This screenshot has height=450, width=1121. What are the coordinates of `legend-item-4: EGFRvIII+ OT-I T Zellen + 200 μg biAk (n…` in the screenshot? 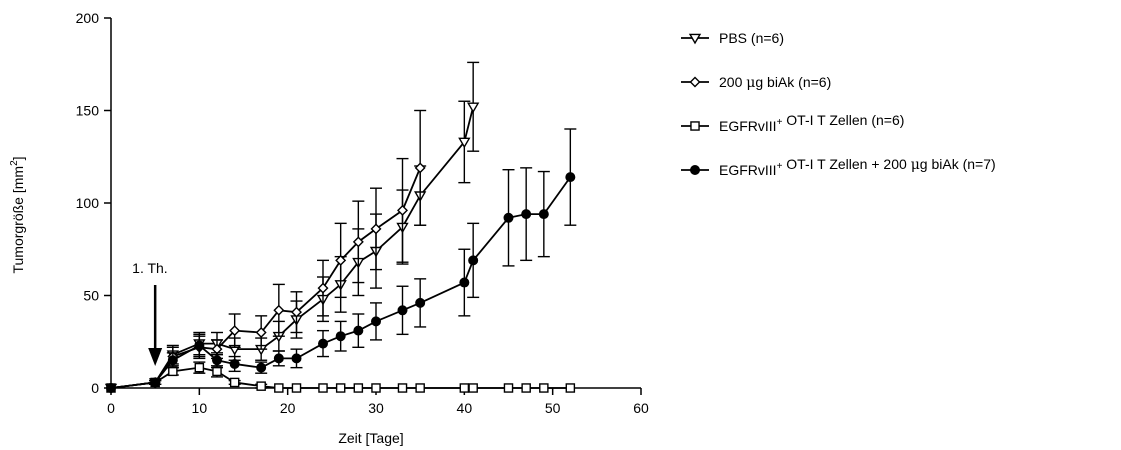 It's located at (838, 167).